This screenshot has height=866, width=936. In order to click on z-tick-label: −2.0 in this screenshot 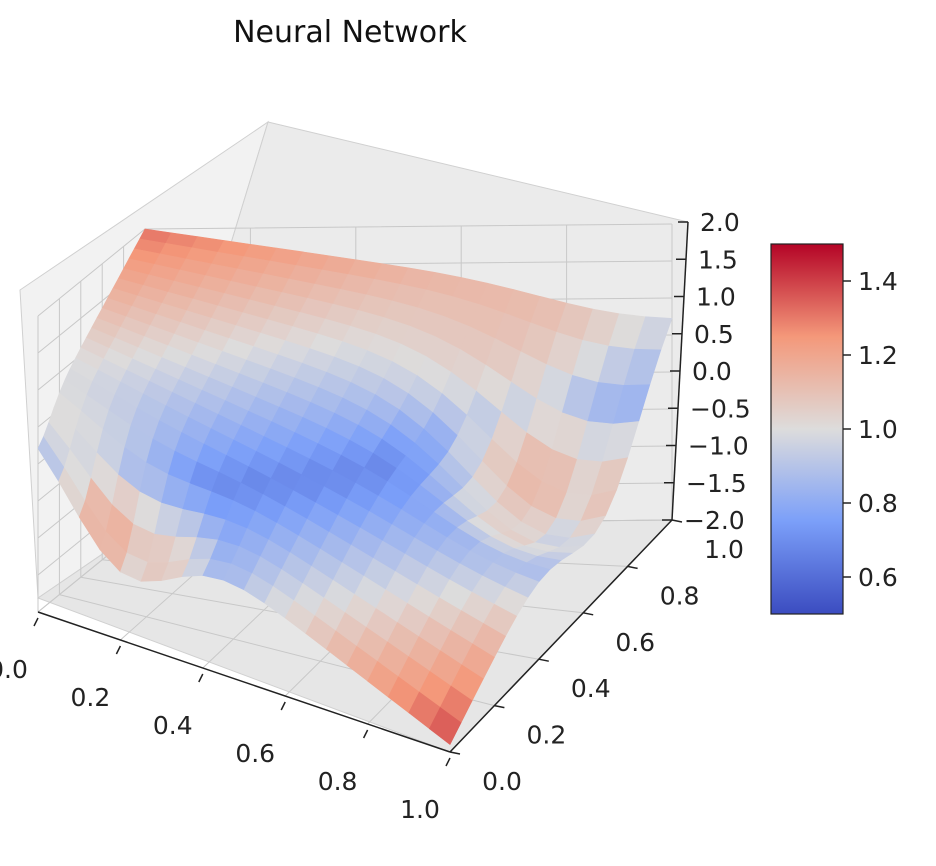, I will do `click(714, 520)`.